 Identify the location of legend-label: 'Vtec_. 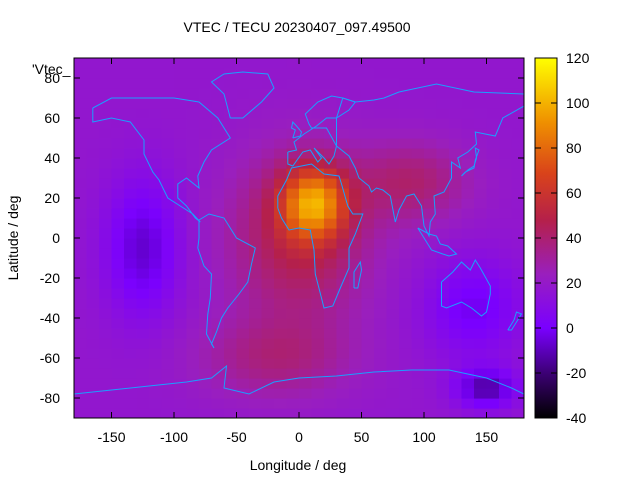
(51, 69).